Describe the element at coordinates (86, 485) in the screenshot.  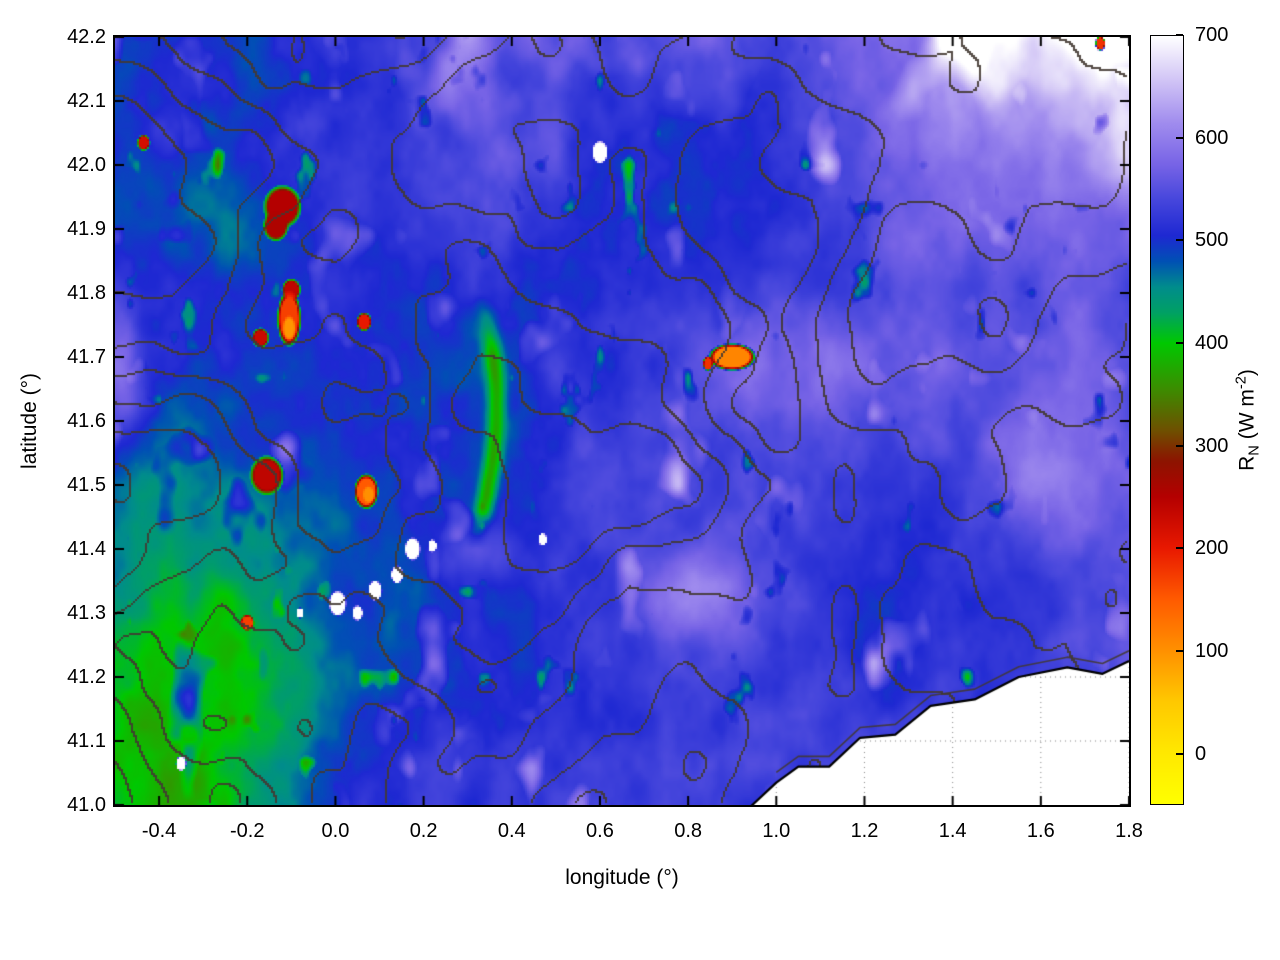
I see `y-tick-label: 41.5` at that location.